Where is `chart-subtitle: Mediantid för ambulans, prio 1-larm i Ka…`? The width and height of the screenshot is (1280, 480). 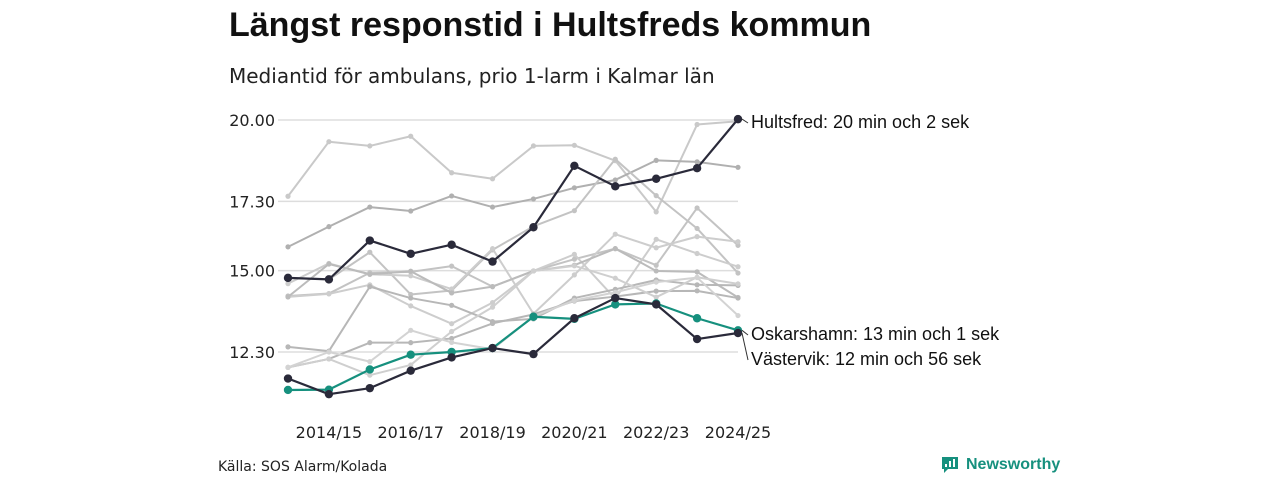 chart-subtitle: Mediantid för ambulans, prio 1-larm i Ka… is located at coordinates (472, 76).